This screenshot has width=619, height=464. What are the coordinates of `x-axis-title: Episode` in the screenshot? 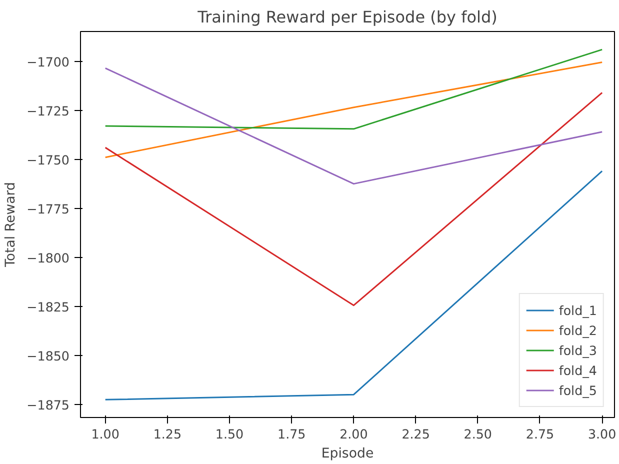 It's located at (347, 454).